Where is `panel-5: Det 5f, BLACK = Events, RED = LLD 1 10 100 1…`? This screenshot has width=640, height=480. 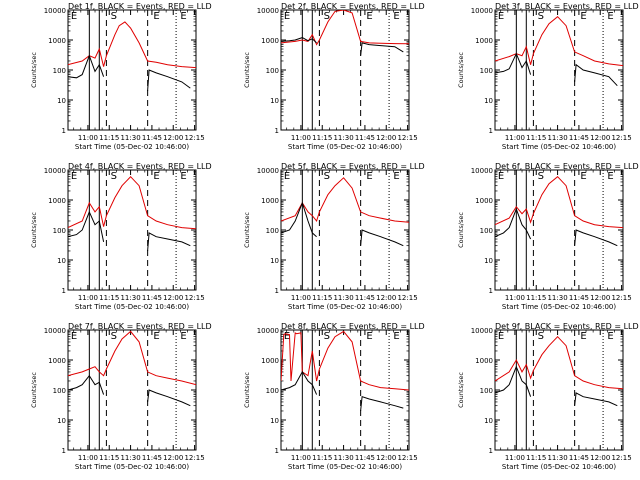
panel-5: Det 5f, BLACK = Events, RED = LLD 1 10 100 1… is located at coordinates (334, 236).